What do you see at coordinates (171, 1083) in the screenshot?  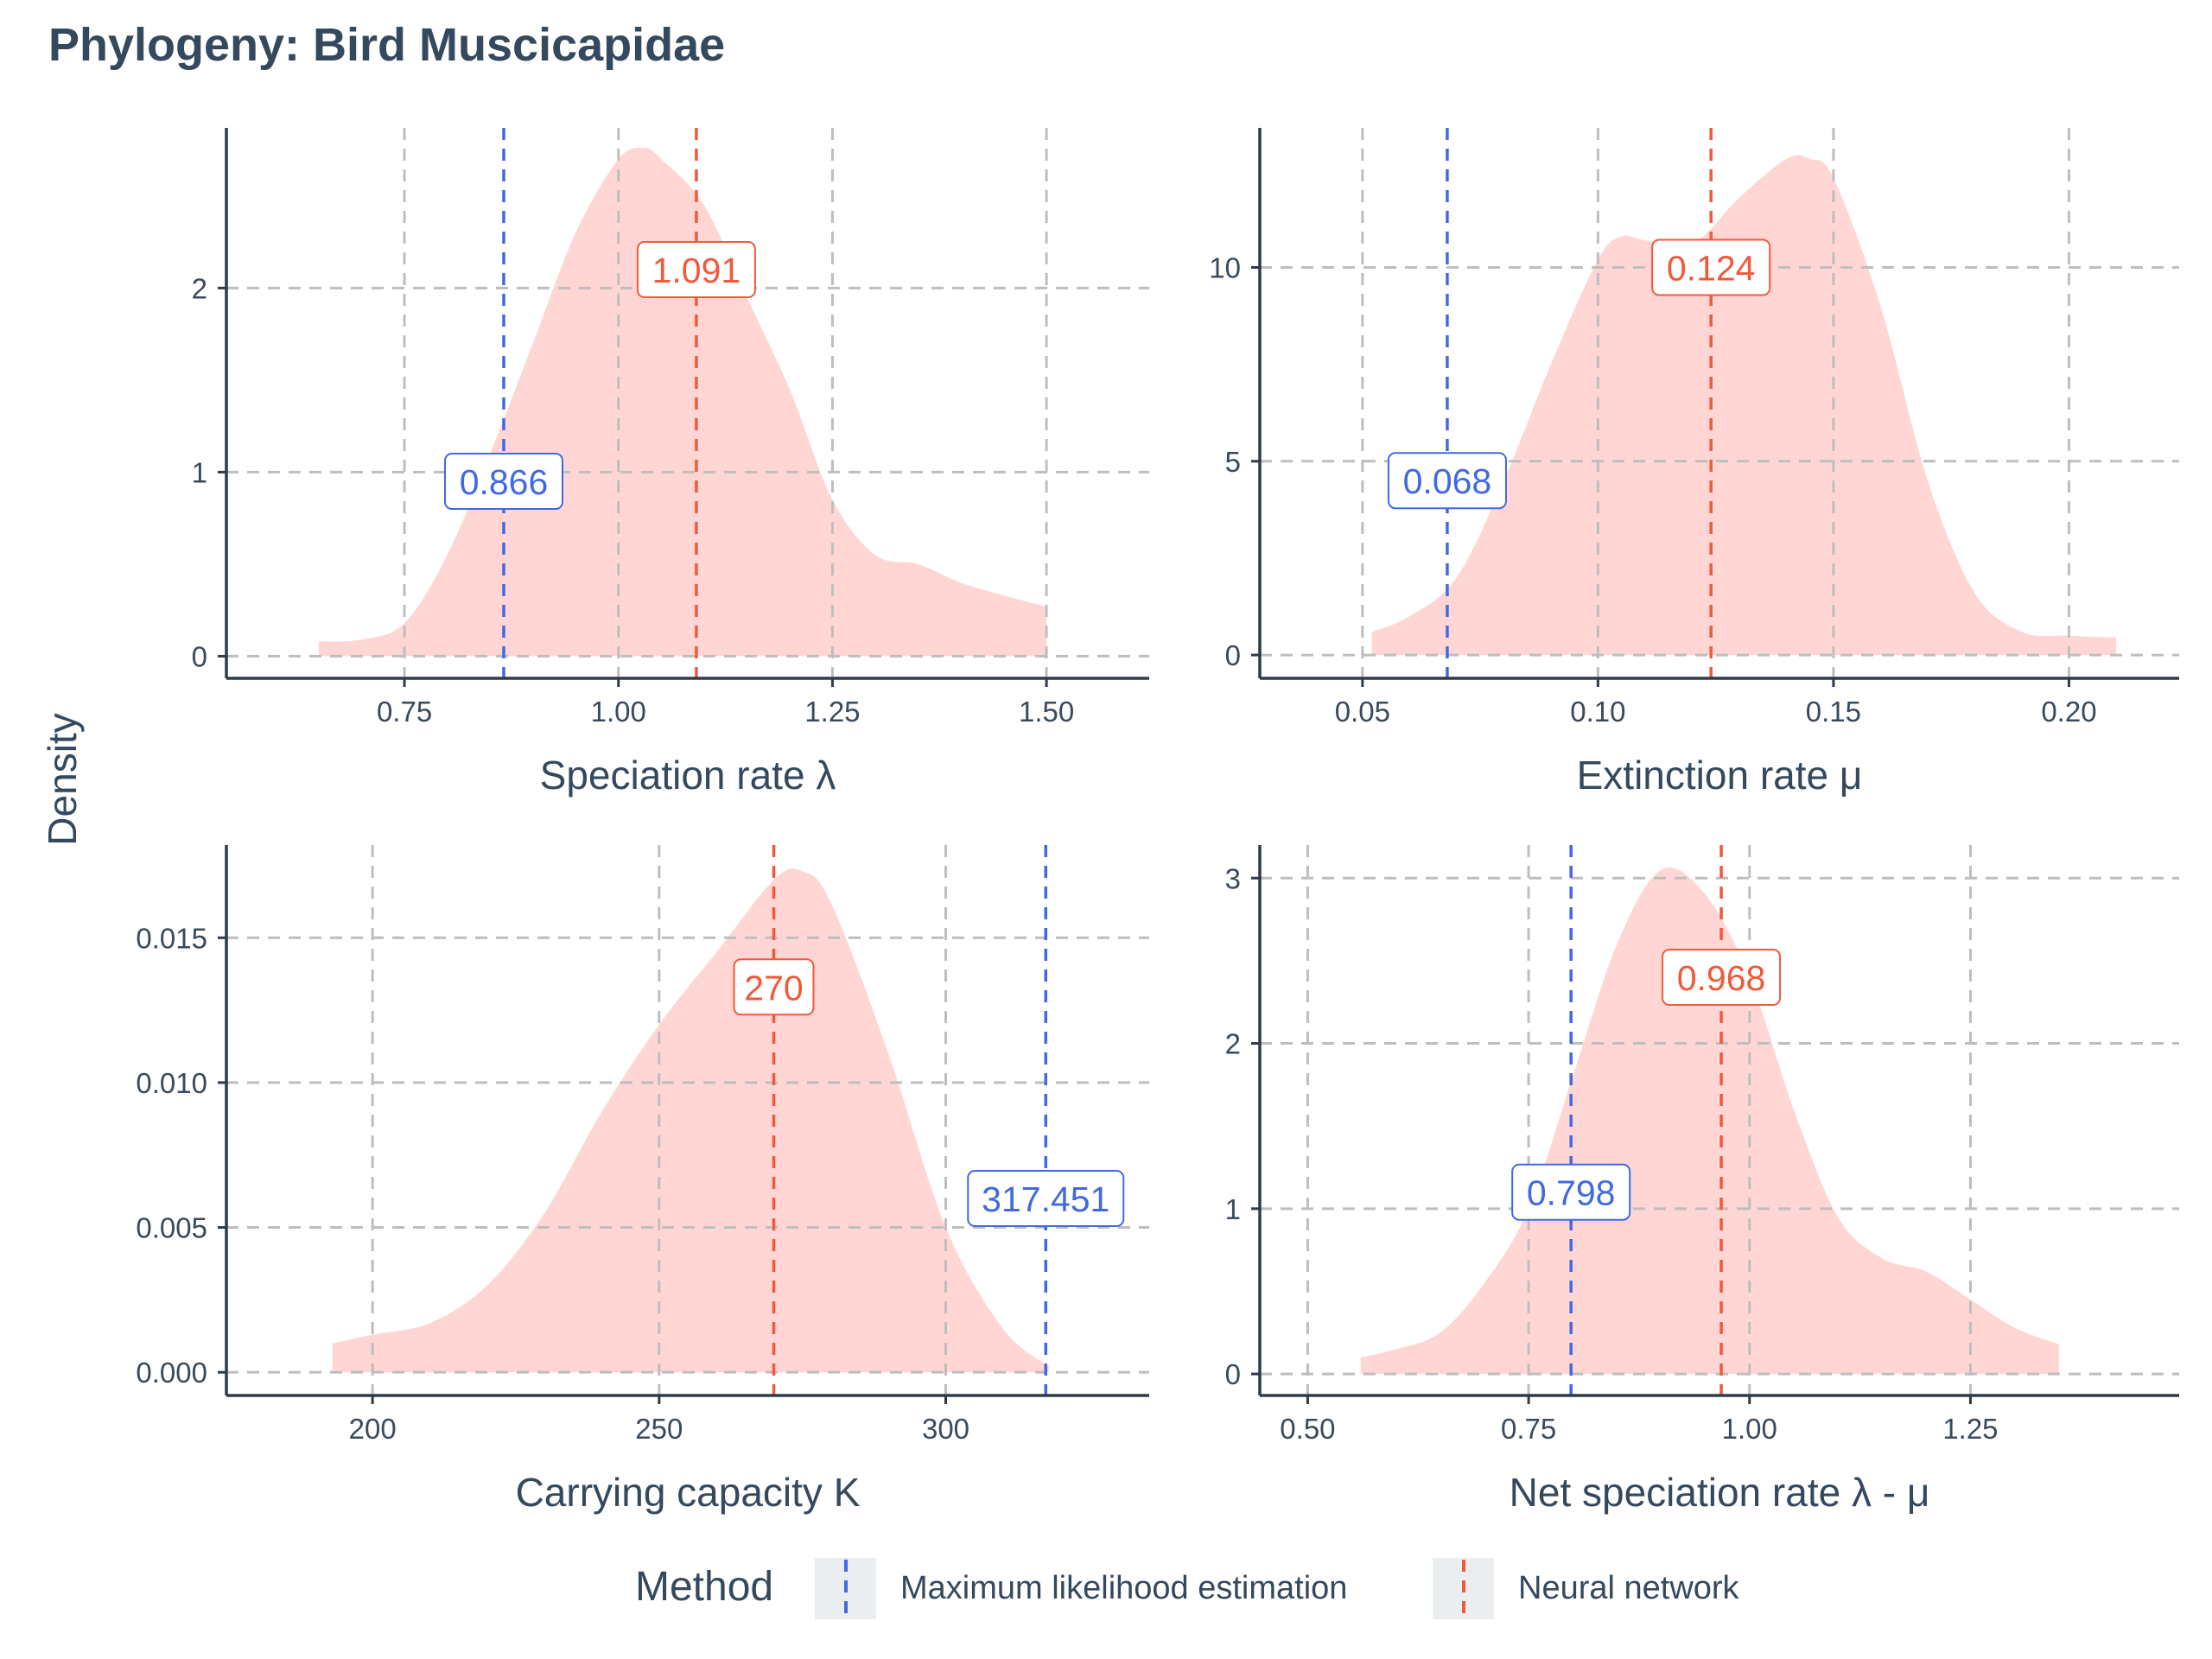 I see `y-tick-label: 0.010` at bounding box center [171, 1083].